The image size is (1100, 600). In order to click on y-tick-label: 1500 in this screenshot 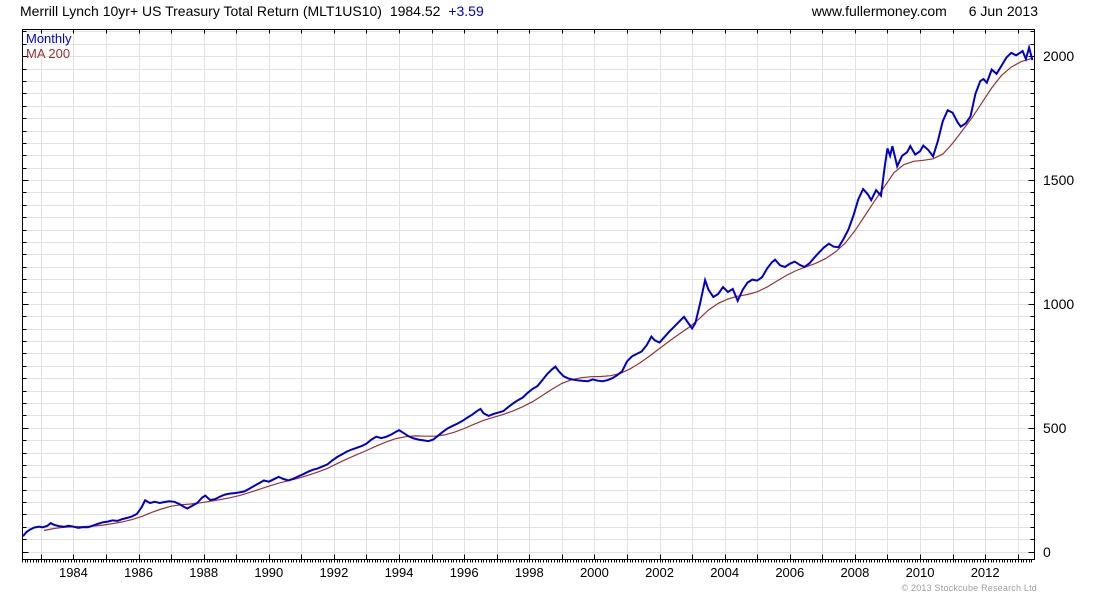, I will do `click(1059, 180)`.